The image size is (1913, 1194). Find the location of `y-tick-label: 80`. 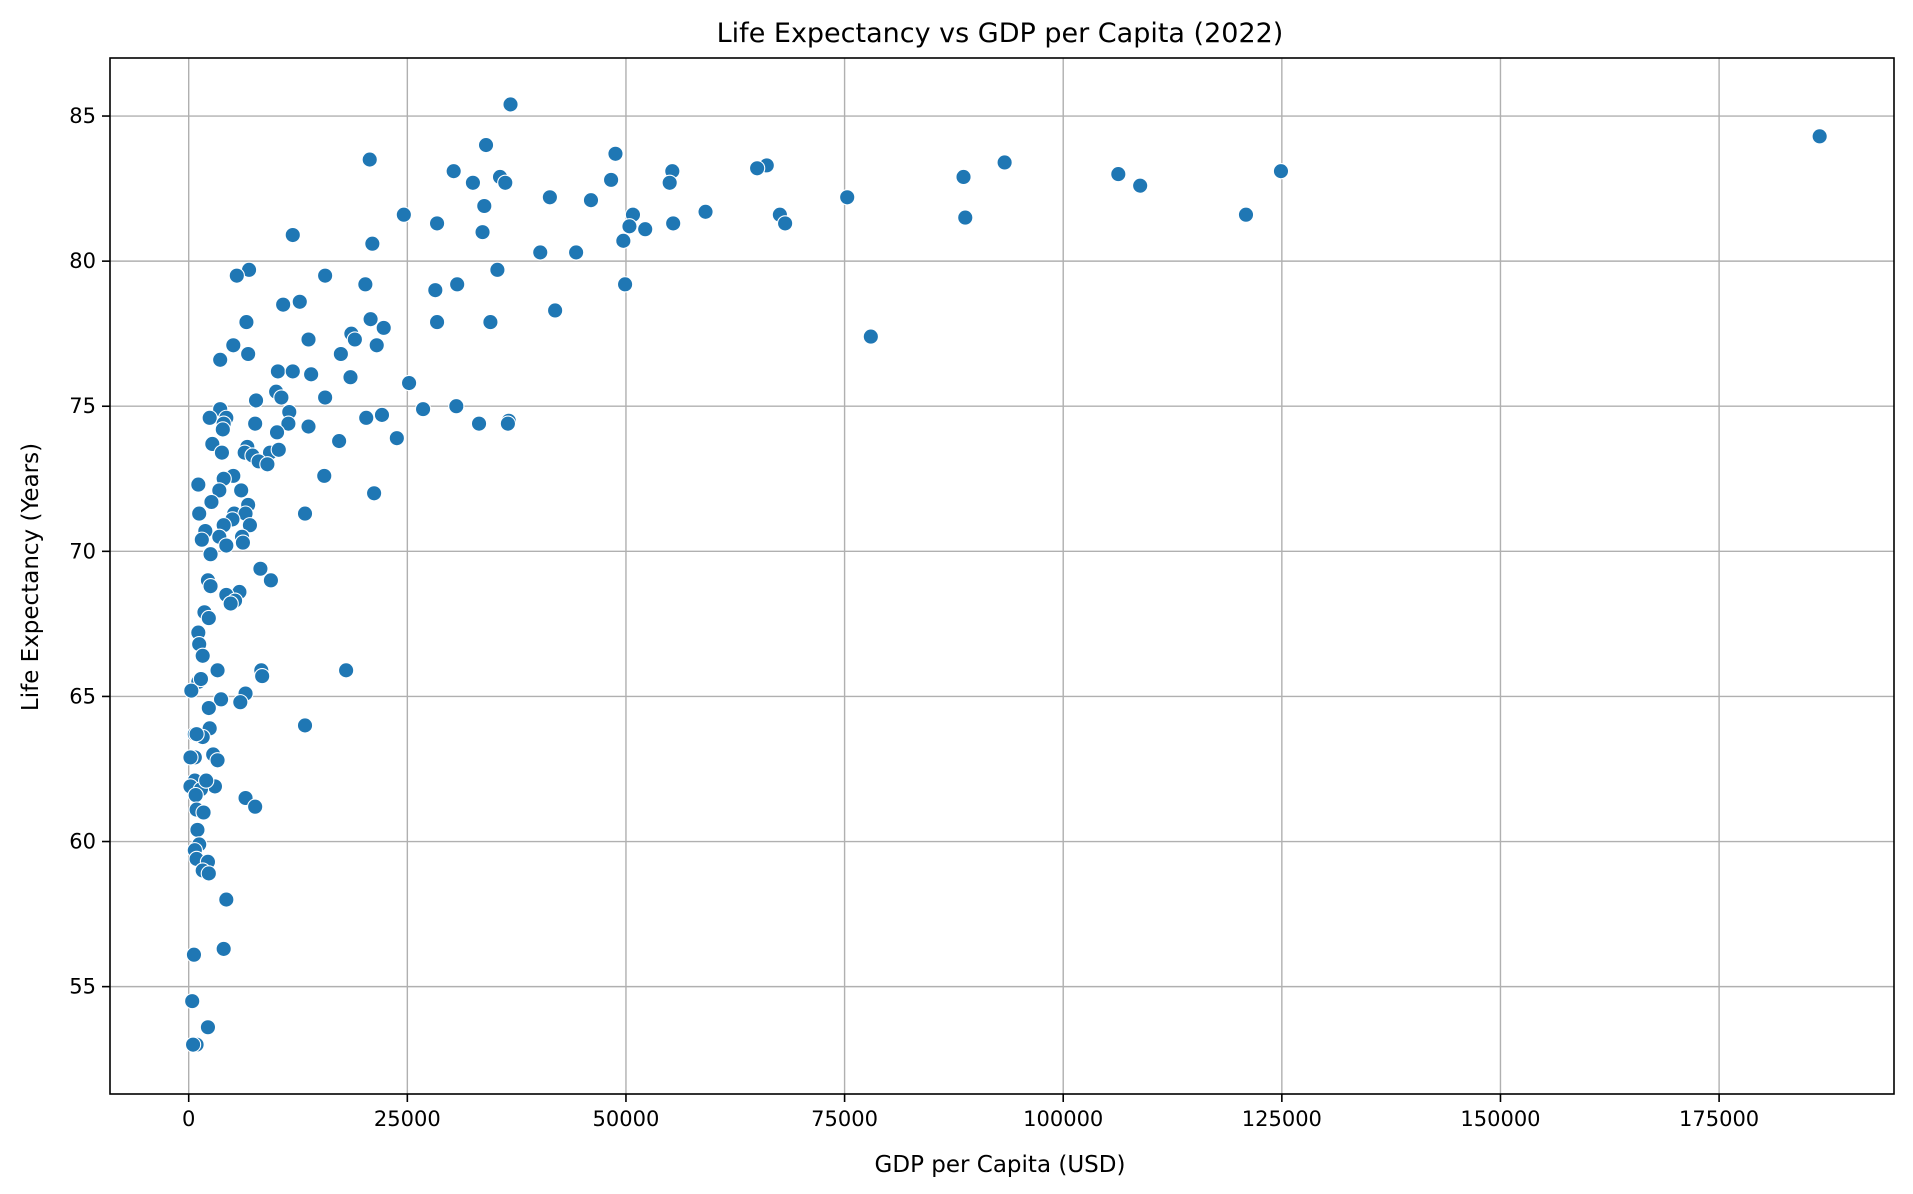

y-tick-label: 80 is located at coordinates (82, 261).